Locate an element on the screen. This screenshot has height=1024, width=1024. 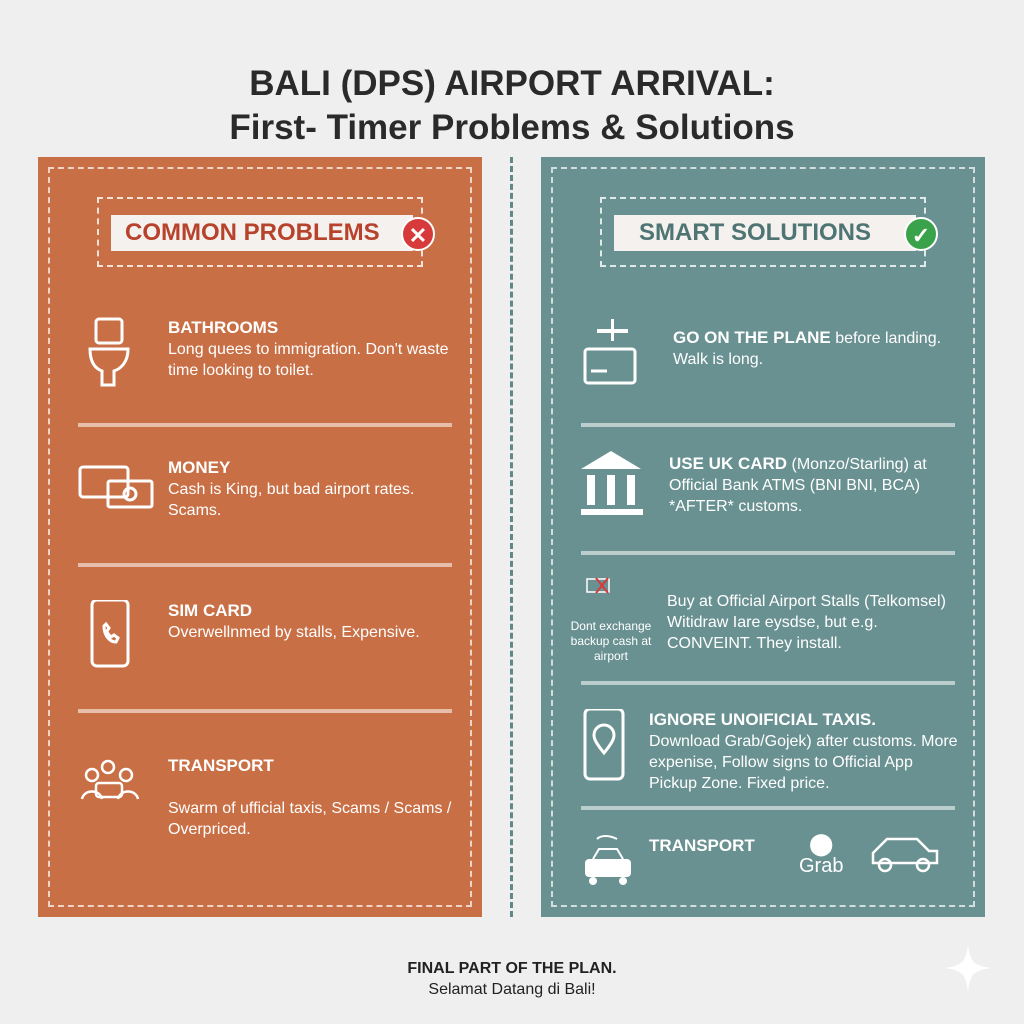
item-title: IGNORE UNOIFICIAL TAXIS. is located at coordinates (762, 719).